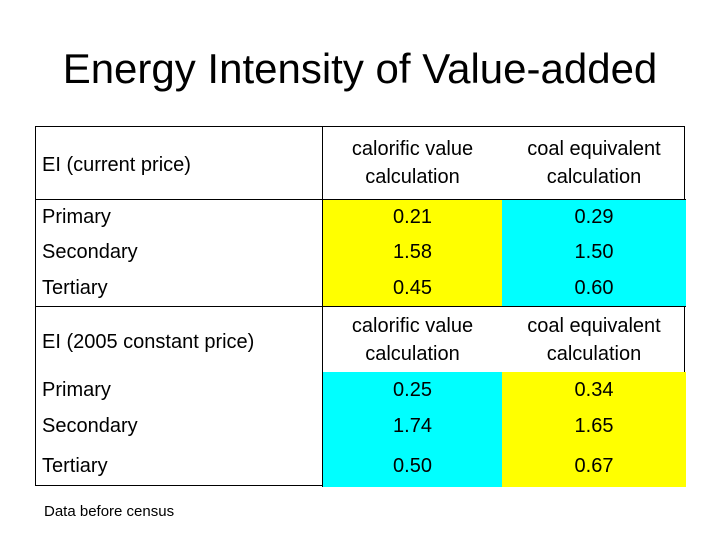 The width and height of the screenshot is (720, 540). I want to click on column-header-calorific-line1: calorific value, so click(412, 149).